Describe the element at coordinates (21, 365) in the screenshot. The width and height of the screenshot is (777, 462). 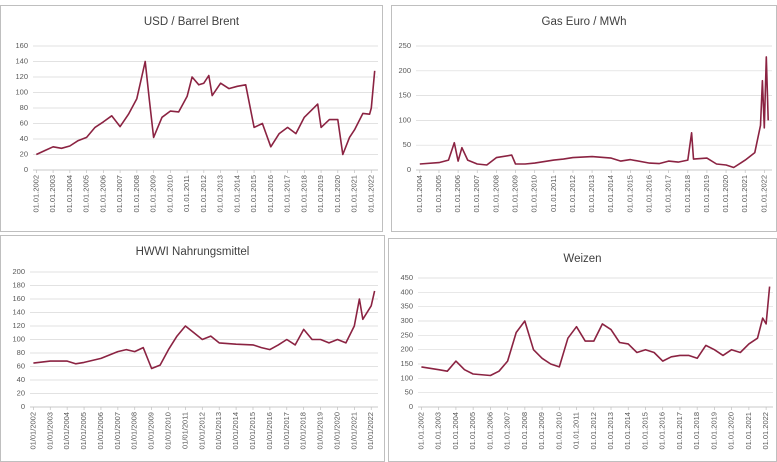
I see `y-tick-label: 60` at that location.